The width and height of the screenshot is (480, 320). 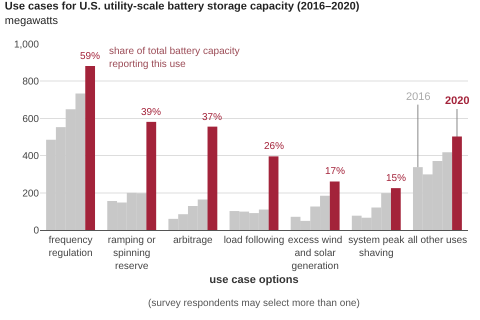 What do you see at coordinates (254, 240) in the screenshot?
I see `x-tick-label: load following` at bounding box center [254, 240].